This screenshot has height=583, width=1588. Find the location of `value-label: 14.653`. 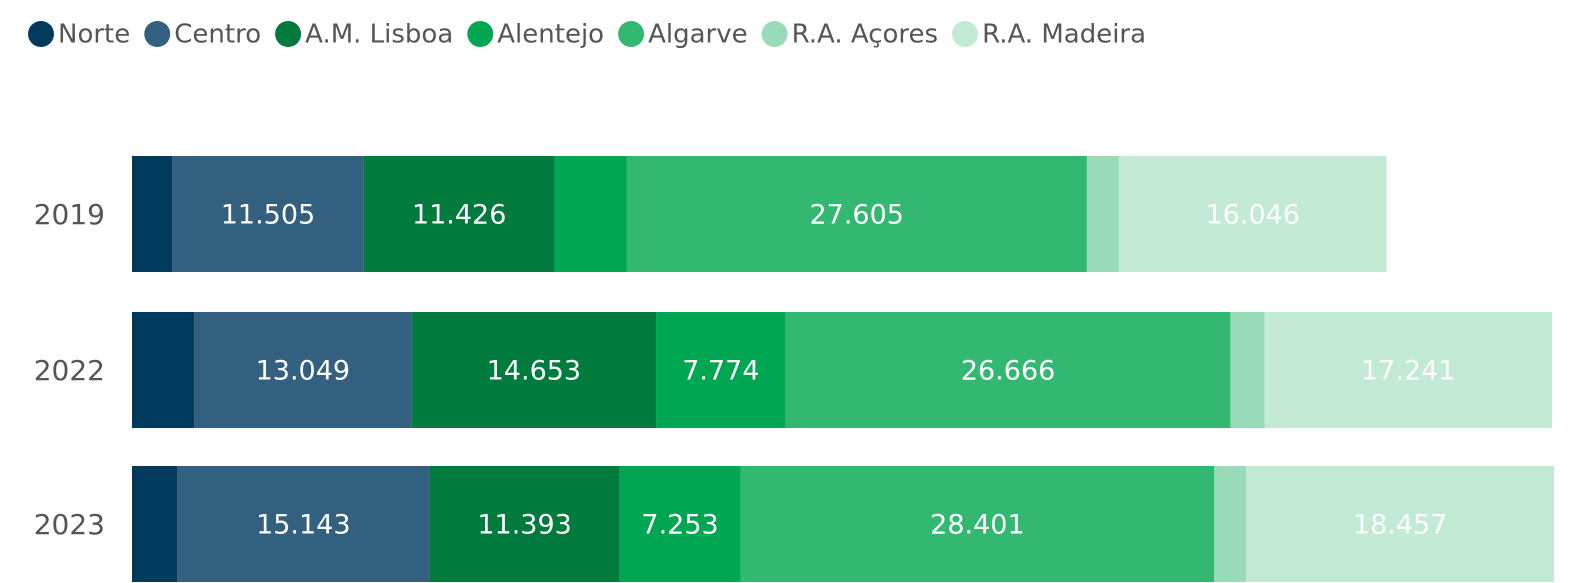

value-label: 14.653 is located at coordinates (534, 371).